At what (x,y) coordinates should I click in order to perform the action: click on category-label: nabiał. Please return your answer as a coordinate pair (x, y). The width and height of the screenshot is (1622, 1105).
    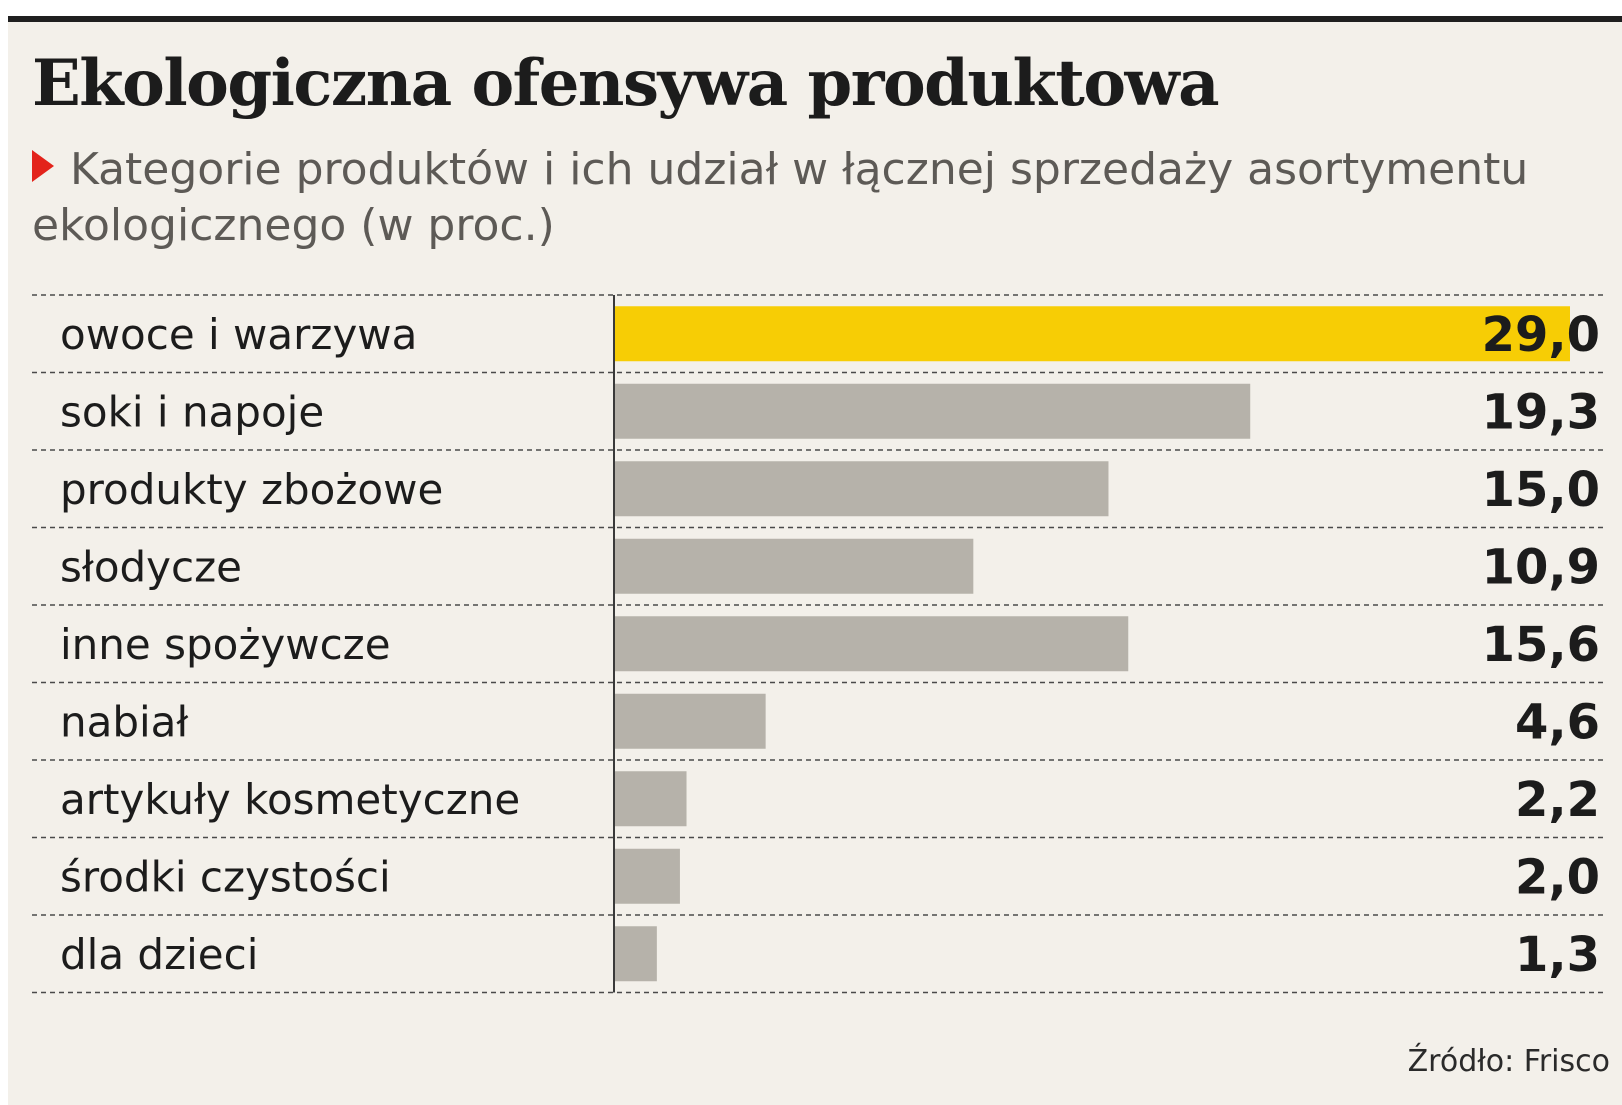
    Looking at the image, I should click on (124, 721).